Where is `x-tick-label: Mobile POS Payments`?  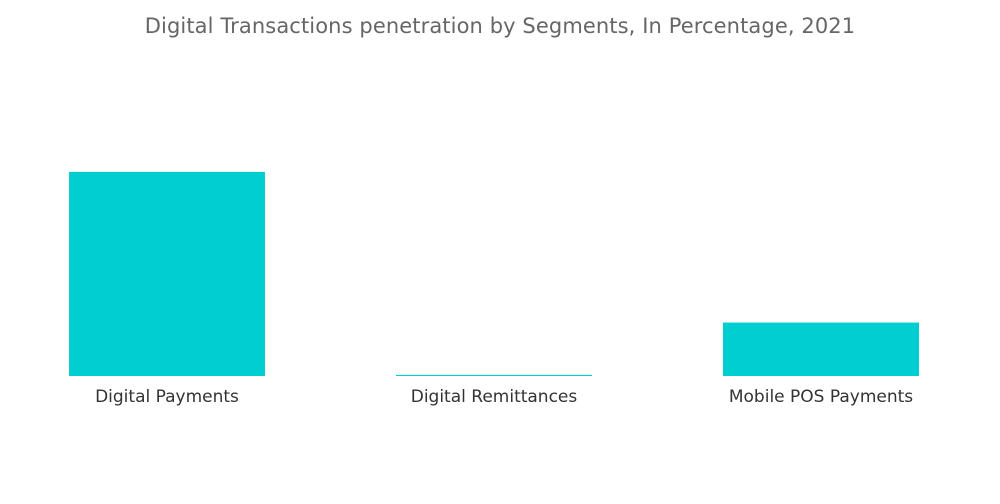
x-tick-label: Mobile POS Payments is located at coordinates (821, 397).